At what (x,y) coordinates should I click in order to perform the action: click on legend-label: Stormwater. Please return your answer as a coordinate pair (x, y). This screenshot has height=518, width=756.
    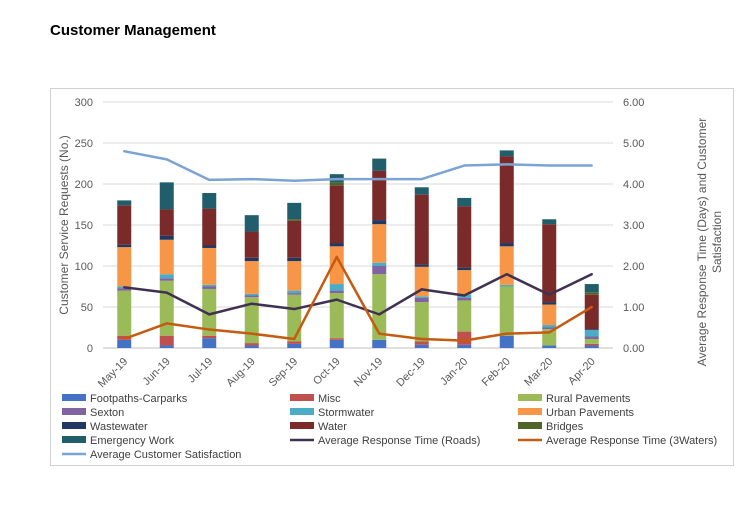
    Looking at the image, I should click on (346, 413).